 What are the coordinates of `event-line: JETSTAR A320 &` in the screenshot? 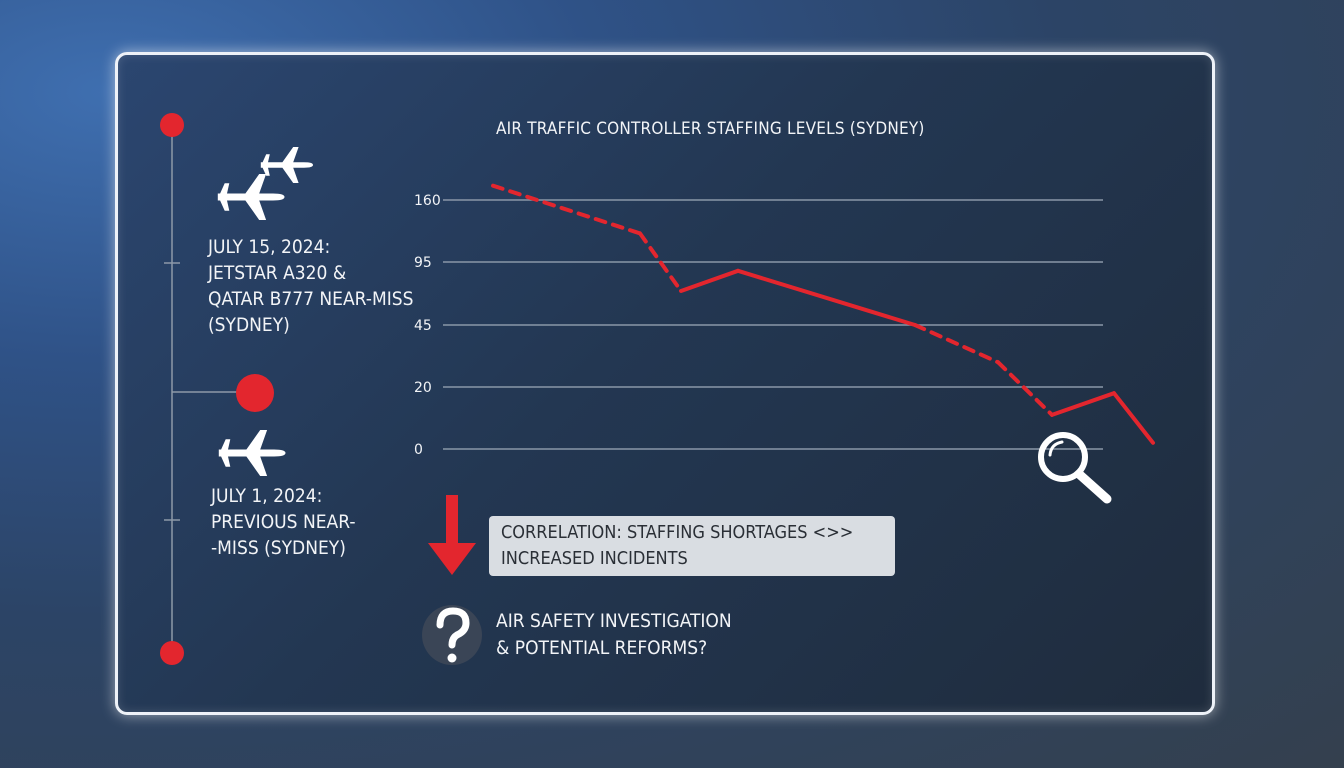 It's located at (277, 273).